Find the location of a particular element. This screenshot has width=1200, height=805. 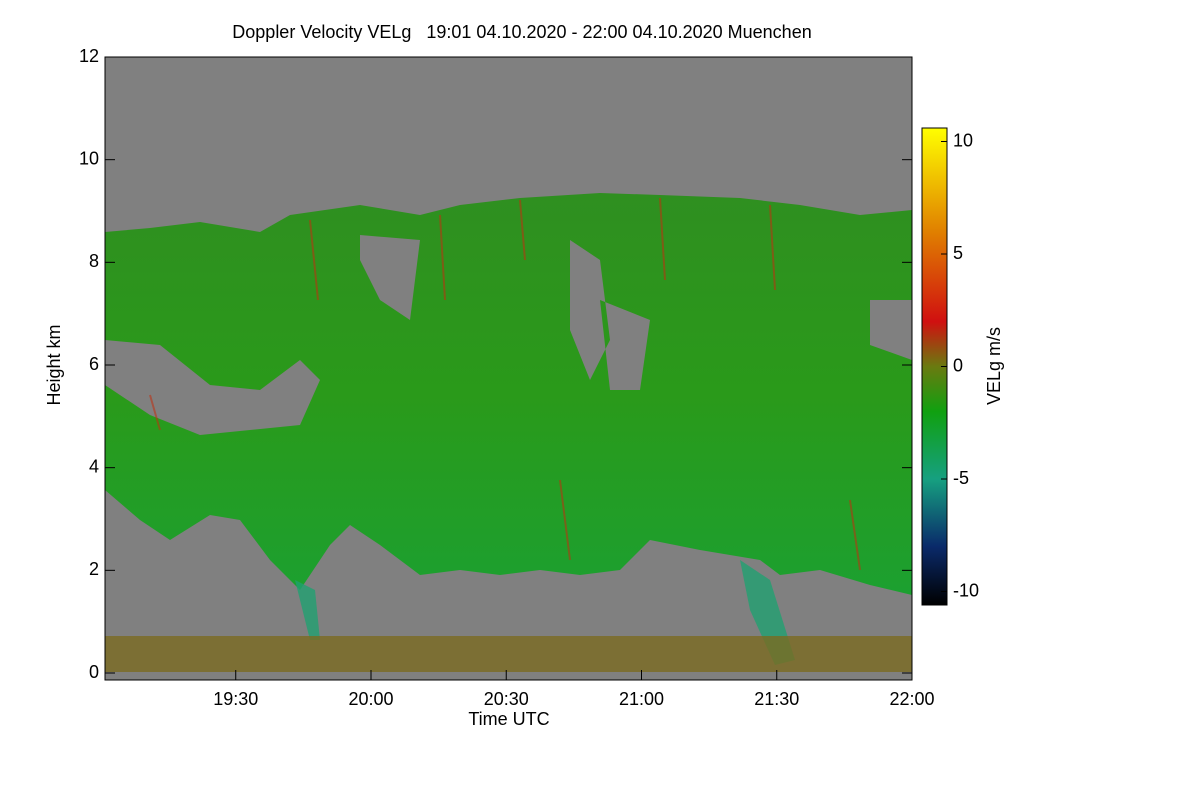

boundary-layer is located at coordinates (508, 654).